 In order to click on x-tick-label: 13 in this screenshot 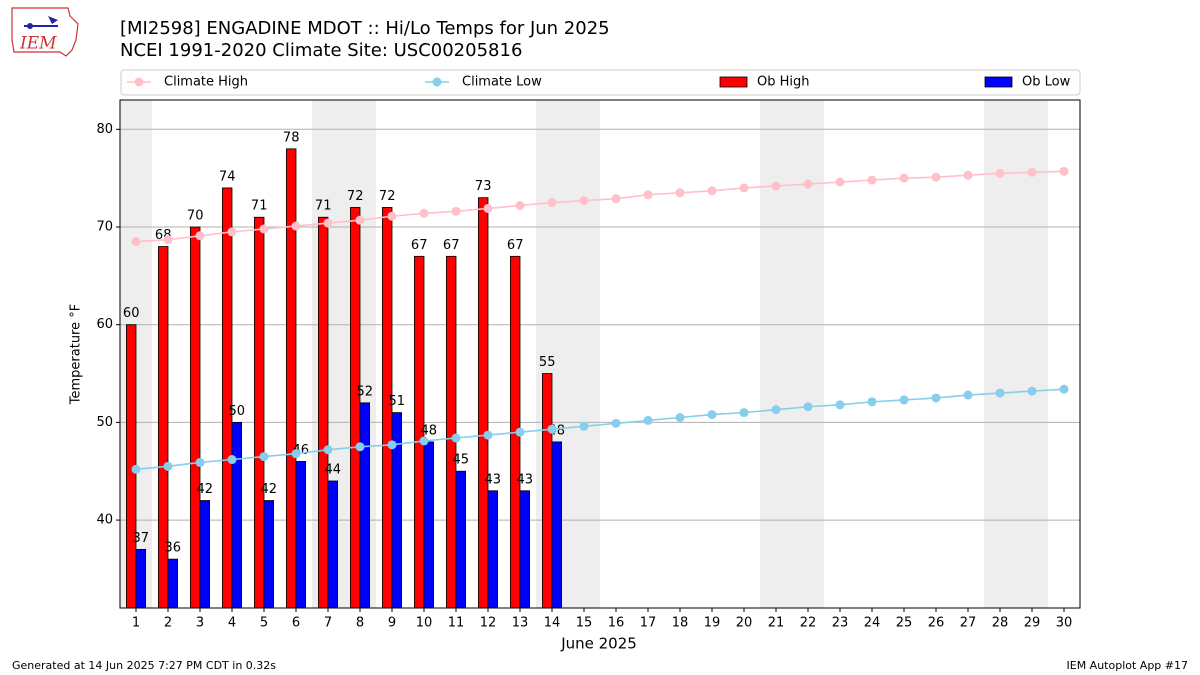, I will do `click(520, 623)`.